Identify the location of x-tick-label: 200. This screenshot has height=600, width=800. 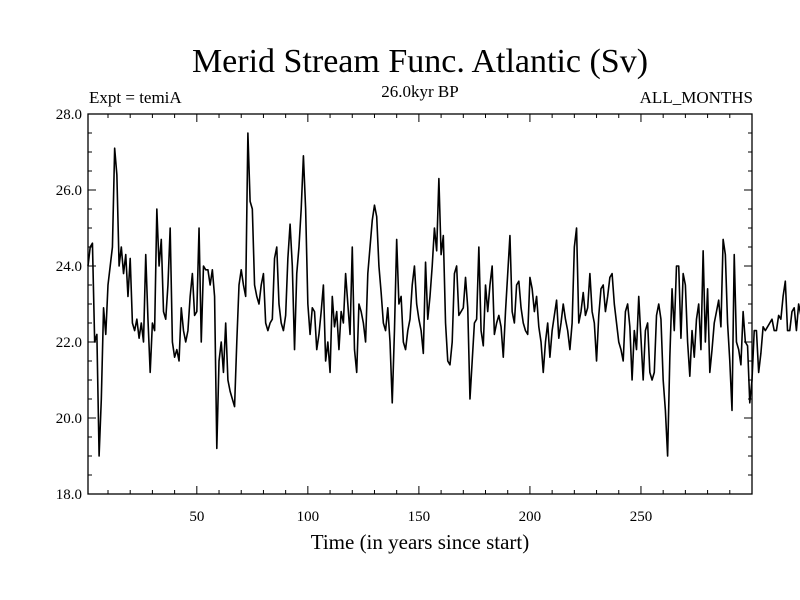
(530, 517).